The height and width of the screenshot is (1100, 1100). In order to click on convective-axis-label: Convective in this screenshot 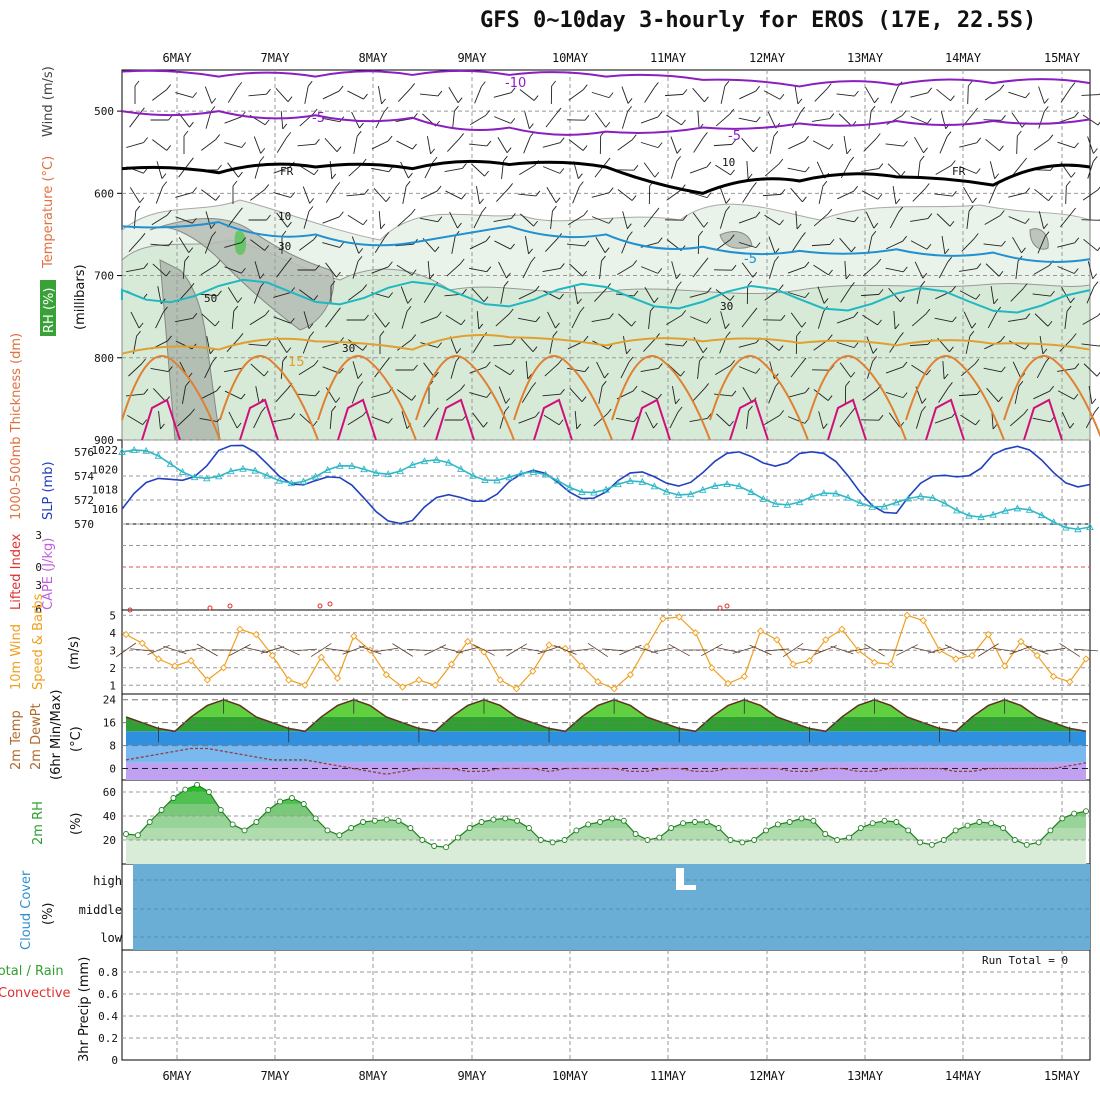, I will do `click(35, 993)`.